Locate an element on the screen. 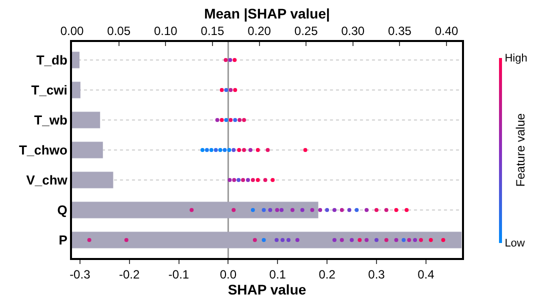 The width and height of the screenshot is (550, 305). x2-tick-label: 0.00 is located at coordinates (72, 31).